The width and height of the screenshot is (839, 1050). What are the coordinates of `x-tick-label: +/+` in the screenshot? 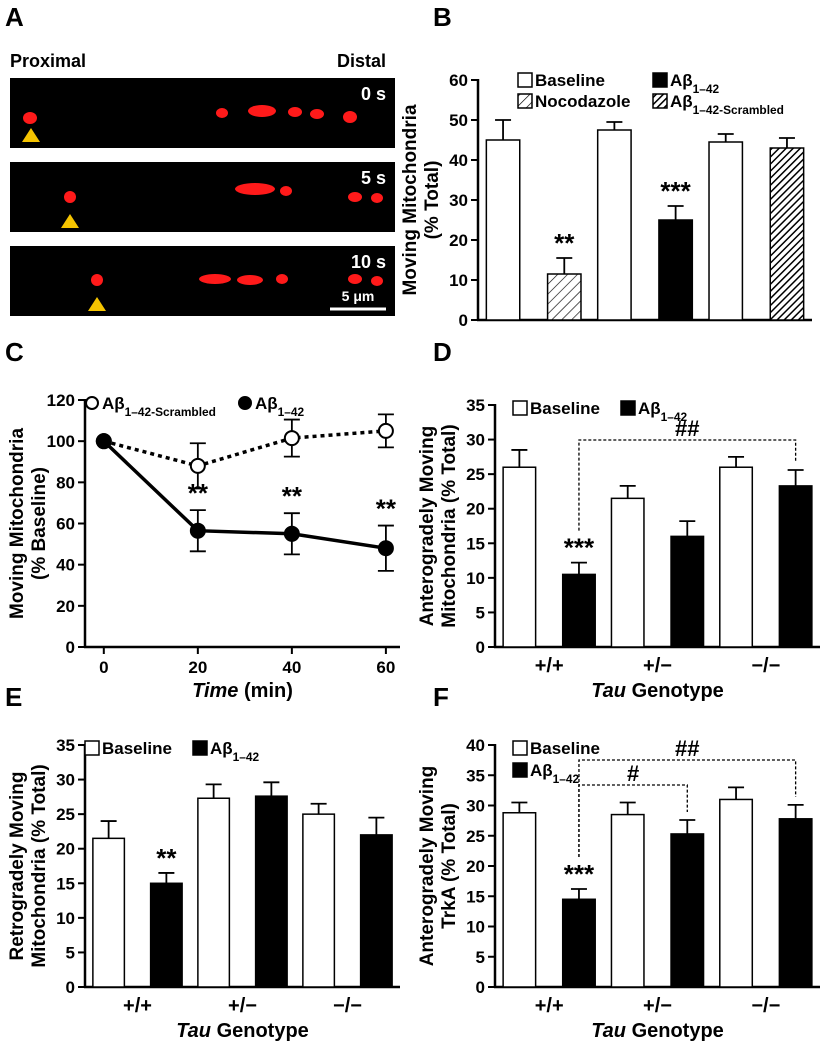 It's located at (137, 1006).